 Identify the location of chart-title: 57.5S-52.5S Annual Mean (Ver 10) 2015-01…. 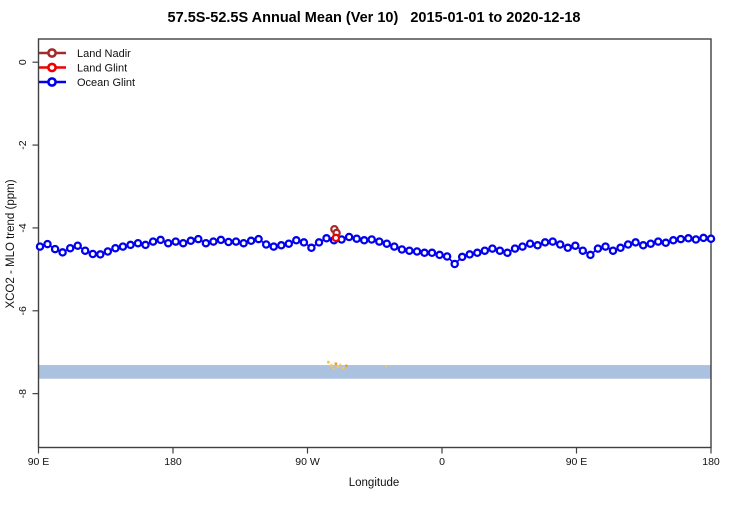
(374, 18).